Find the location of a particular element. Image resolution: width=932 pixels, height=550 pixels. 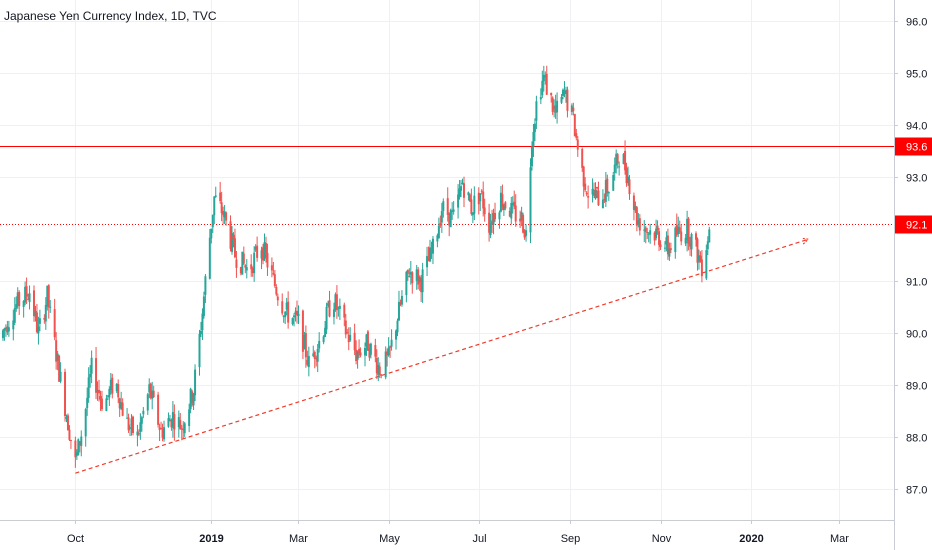

price-axis-panel is located at coordinates (913, 275).